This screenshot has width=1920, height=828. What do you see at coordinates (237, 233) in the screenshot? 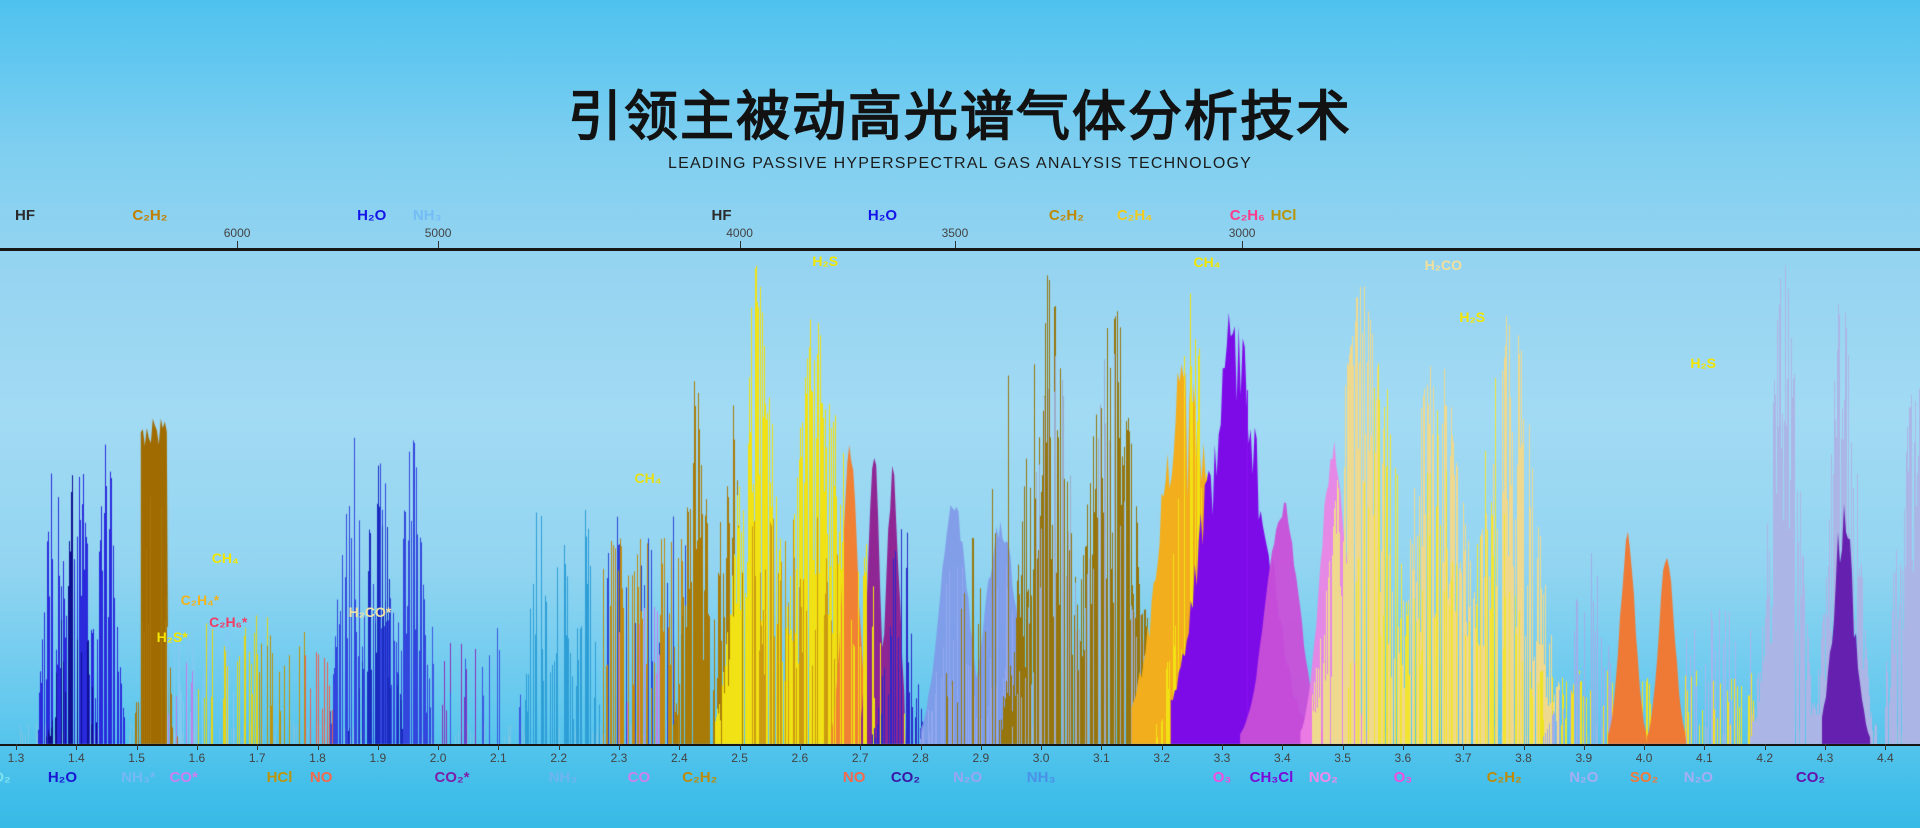
I see `wavenumber-tick-label: 6000` at bounding box center [237, 233].